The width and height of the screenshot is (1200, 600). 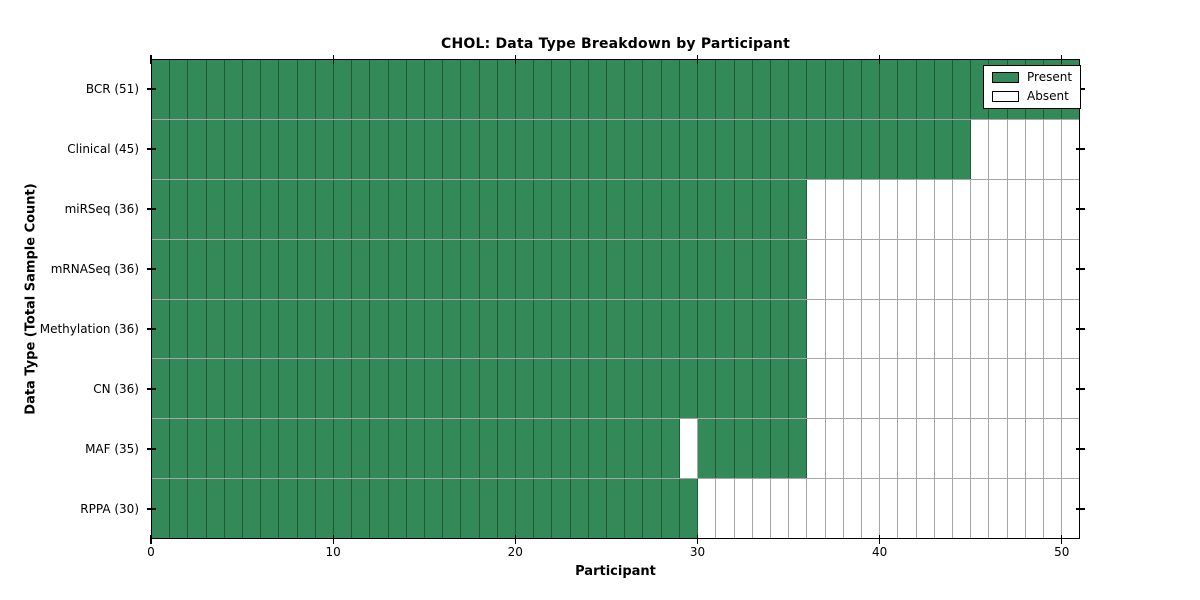 What do you see at coordinates (1005, 96) in the screenshot?
I see `absent-swatch-icon` at bounding box center [1005, 96].